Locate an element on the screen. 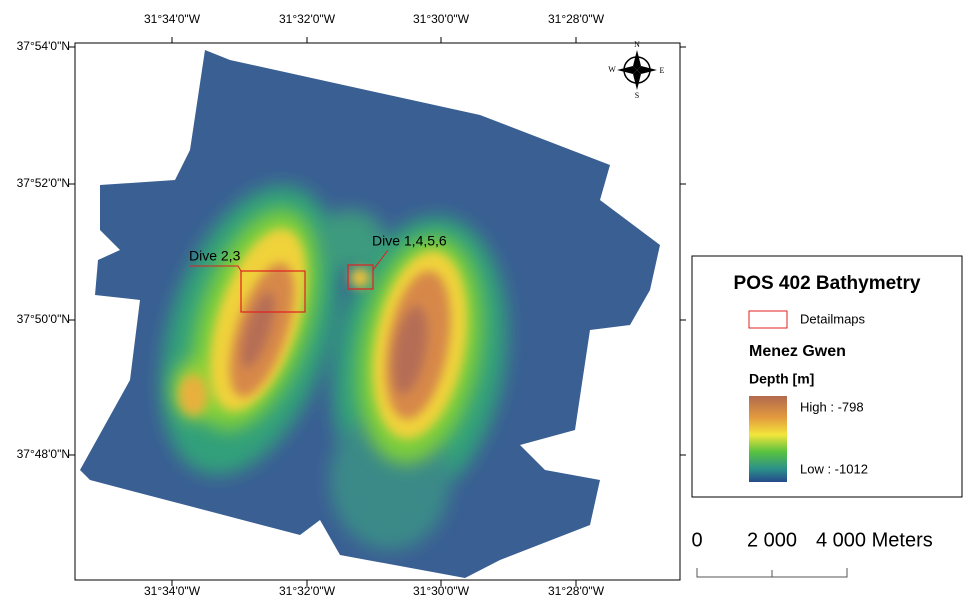 This screenshot has width=966, height=599. compass-w: W is located at coordinates (612, 69).